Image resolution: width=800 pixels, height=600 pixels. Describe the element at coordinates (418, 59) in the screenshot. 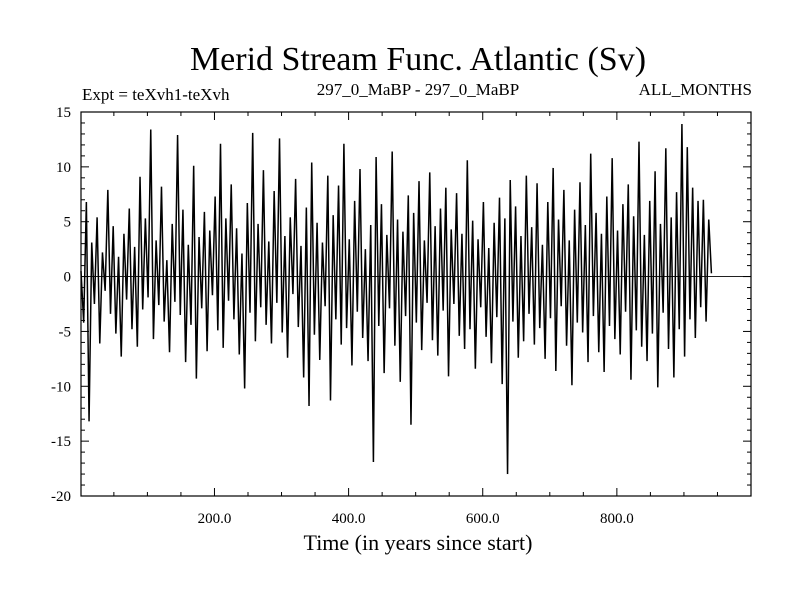

I see `chart-title: Merid Stream Func. Atlantic (Sv)` at that location.